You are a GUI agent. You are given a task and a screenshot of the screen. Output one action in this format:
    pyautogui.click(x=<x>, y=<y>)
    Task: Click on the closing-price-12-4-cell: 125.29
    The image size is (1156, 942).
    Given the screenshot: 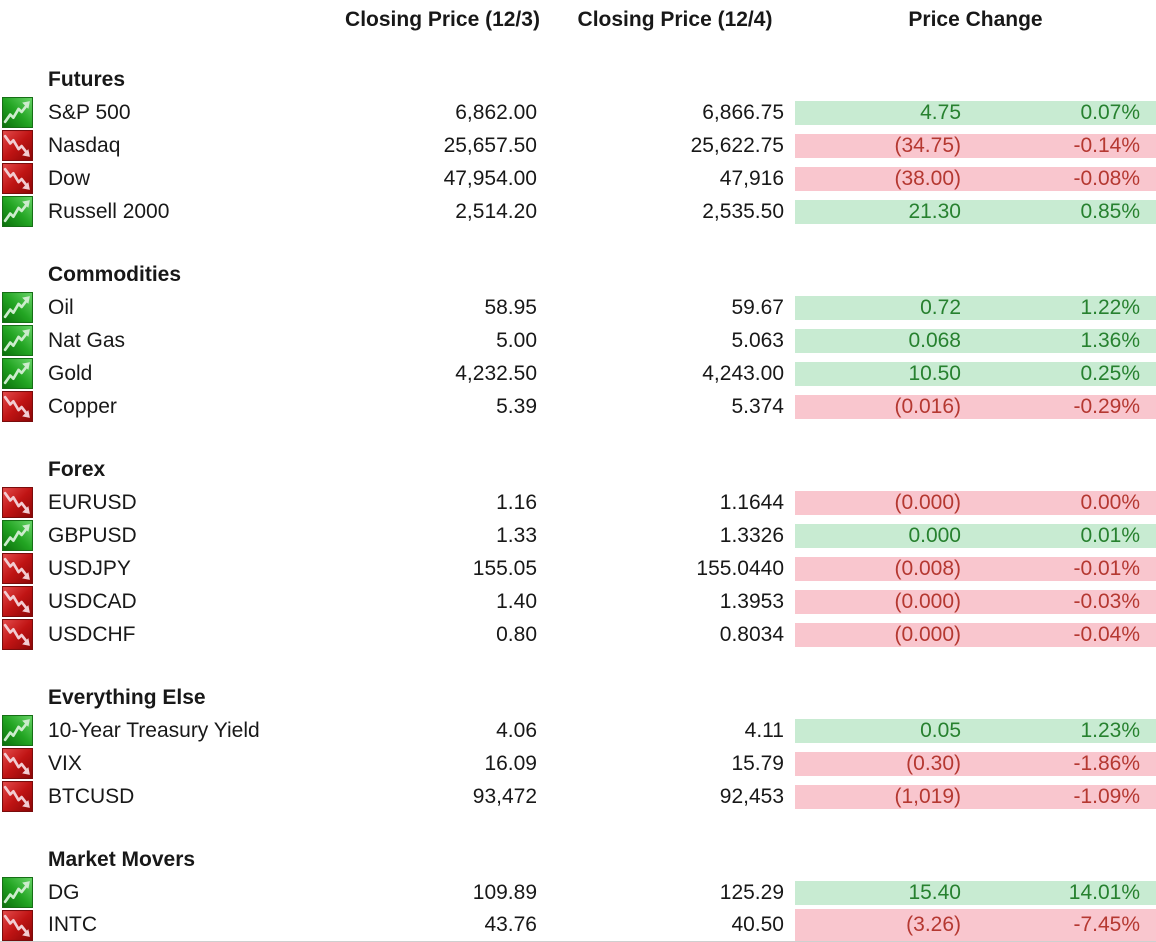 What is the action you would take?
    pyautogui.click(x=751, y=892)
    